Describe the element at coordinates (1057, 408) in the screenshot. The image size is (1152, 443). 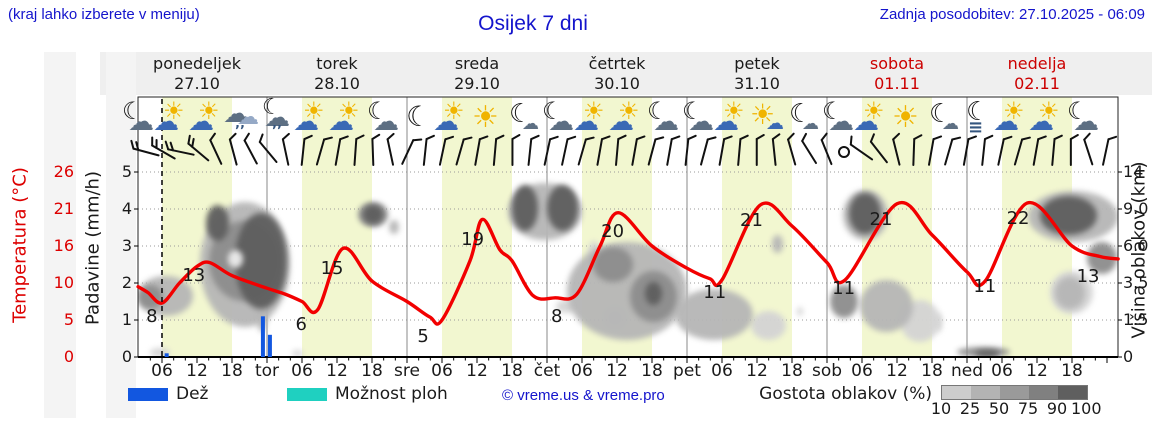
I see `density-tick-label: 90` at that location.